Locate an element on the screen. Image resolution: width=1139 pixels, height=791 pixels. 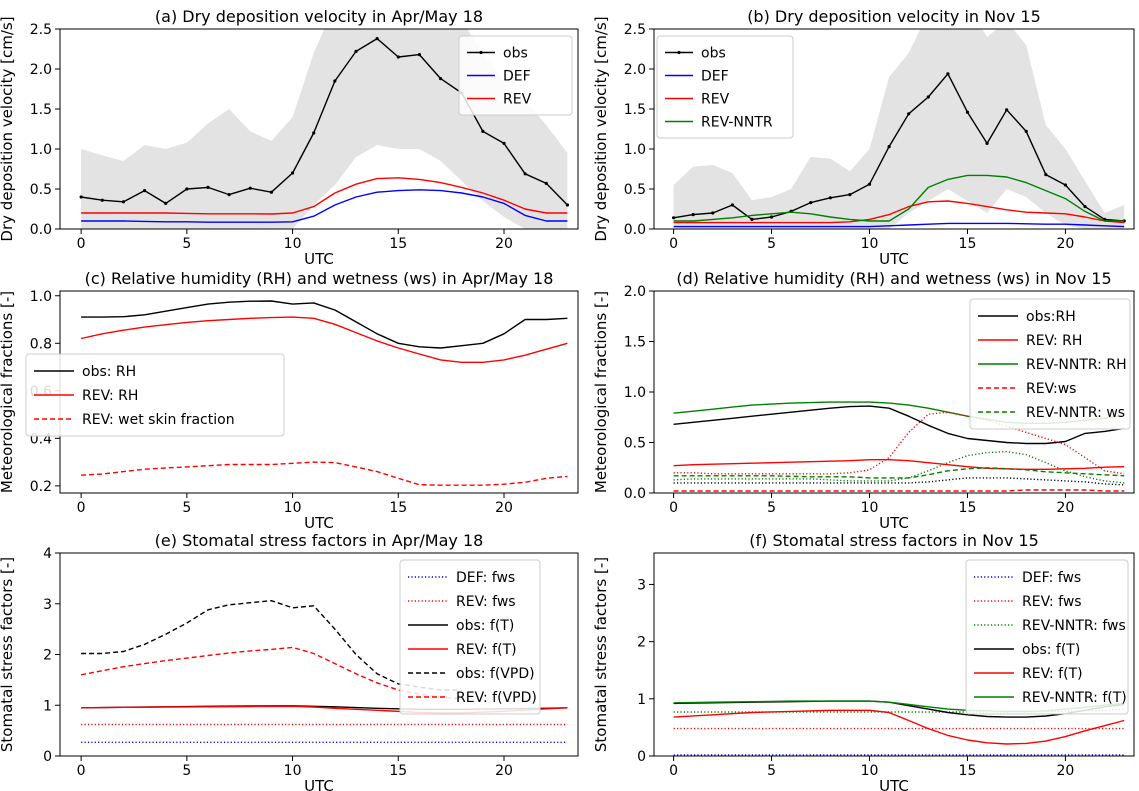
axes-frame is located at coordinates (894, 129).